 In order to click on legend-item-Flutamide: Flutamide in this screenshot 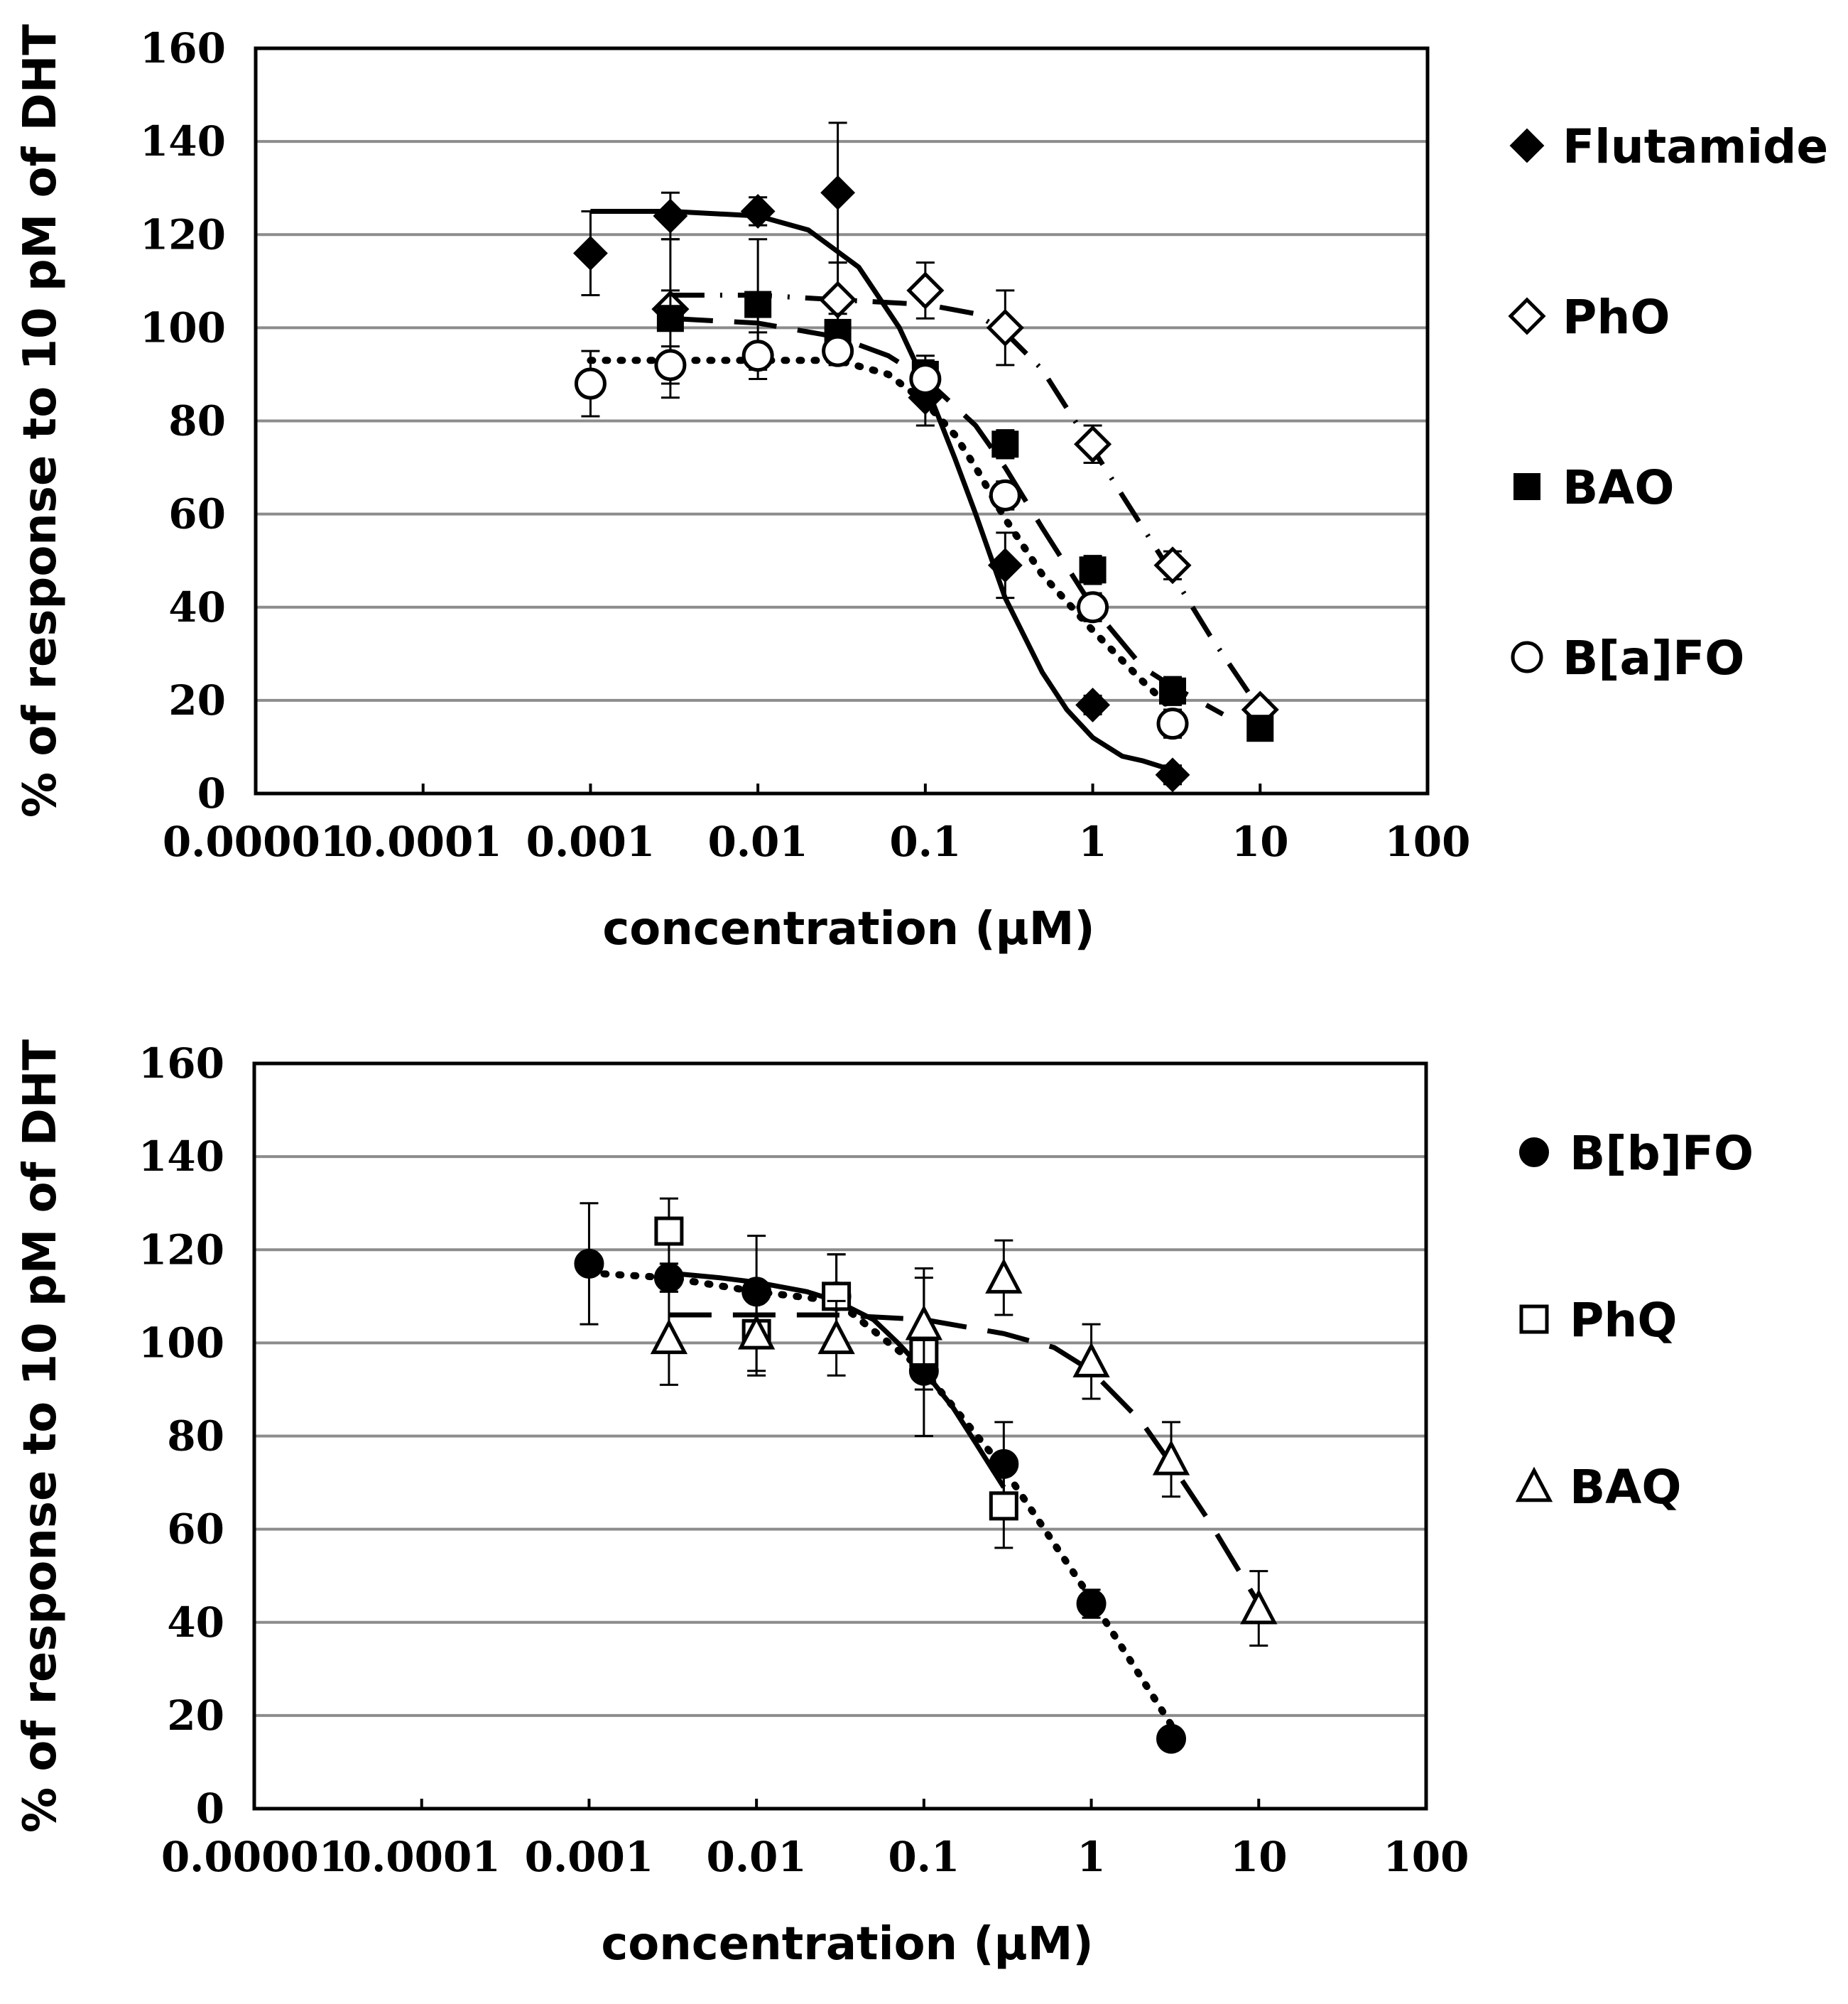, I will do `click(1668, 146)`.